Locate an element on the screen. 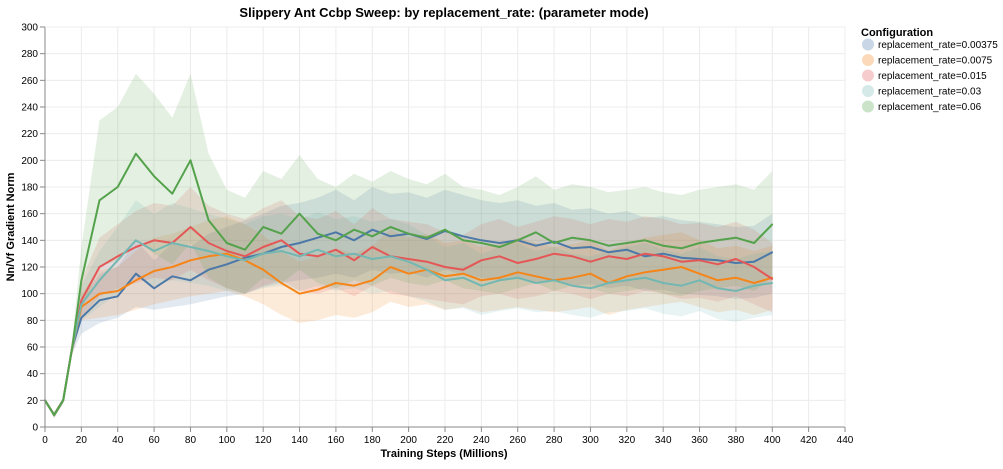 The width and height of the screenshot is (1003, 469). x-tick-label: 80 is located at coordinates (191, 440).